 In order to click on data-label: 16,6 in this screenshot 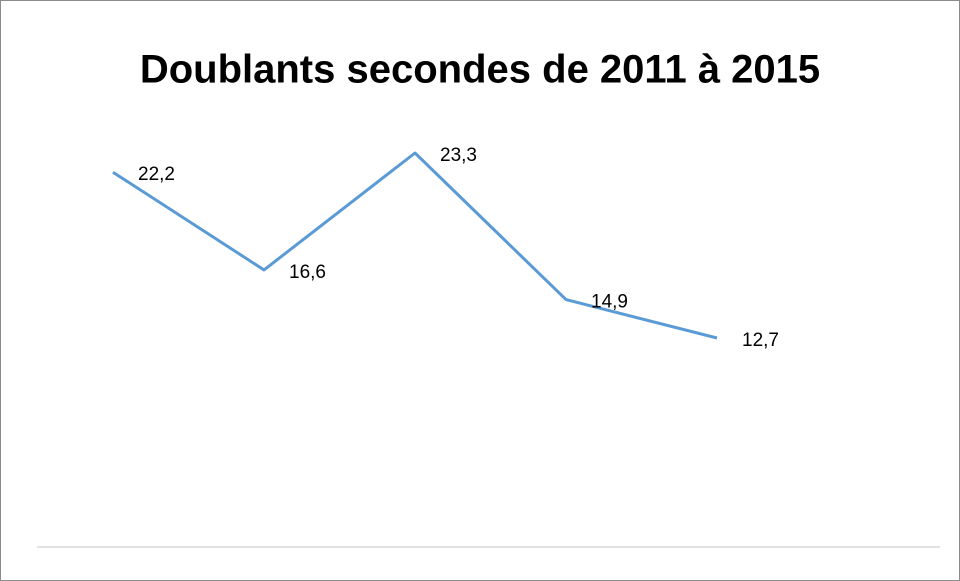, I will do `click(307, 272)`.